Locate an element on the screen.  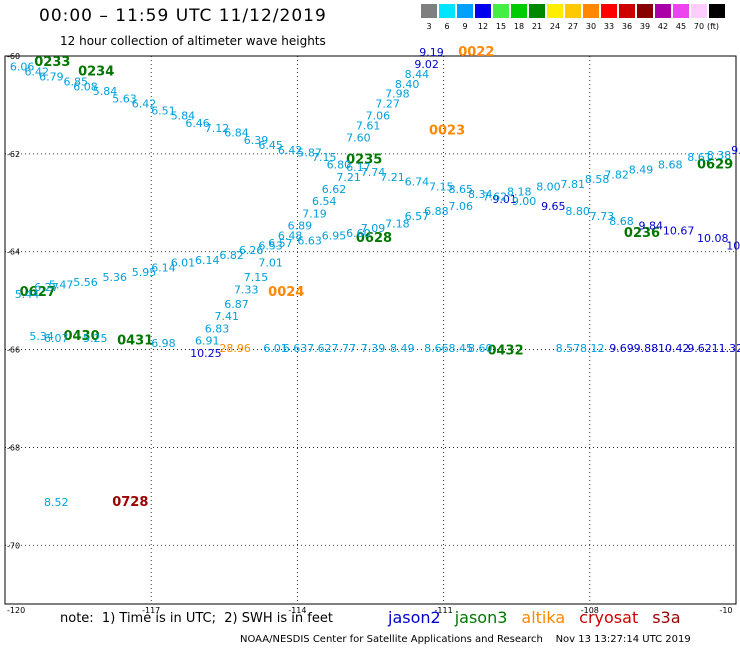
wave-height-value: 6.62 is located at coordinates (334, 189).